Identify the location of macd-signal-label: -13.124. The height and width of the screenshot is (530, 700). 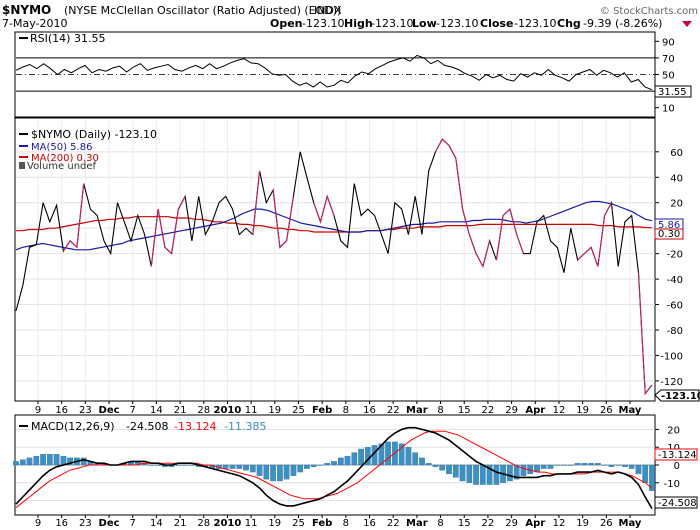
(677, 455).